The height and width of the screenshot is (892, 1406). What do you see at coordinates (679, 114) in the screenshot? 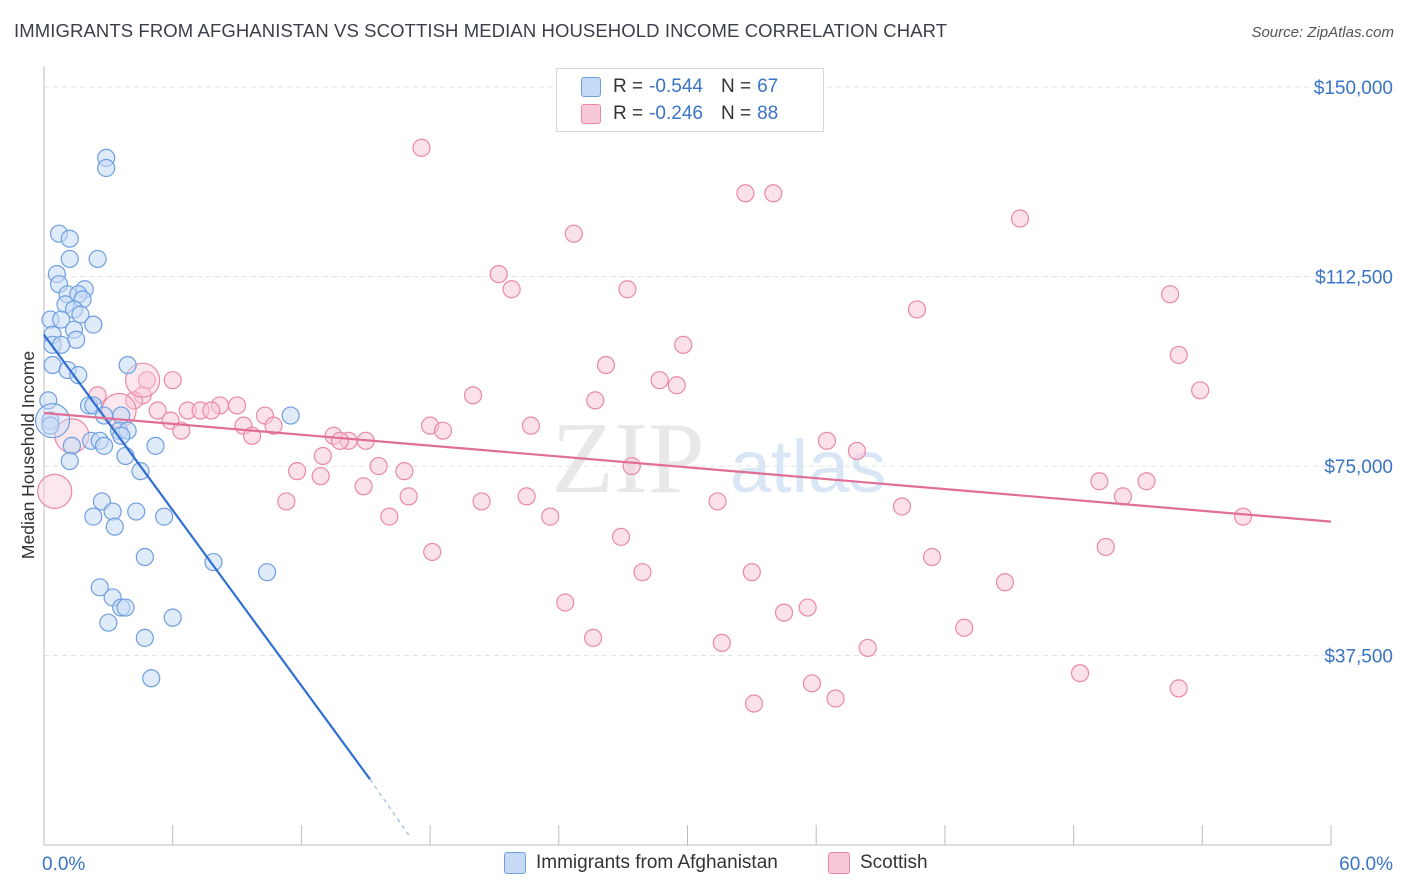
I see `legend-row-scottish: R = -0.246 N = 88` at bounding box center [679, 114].